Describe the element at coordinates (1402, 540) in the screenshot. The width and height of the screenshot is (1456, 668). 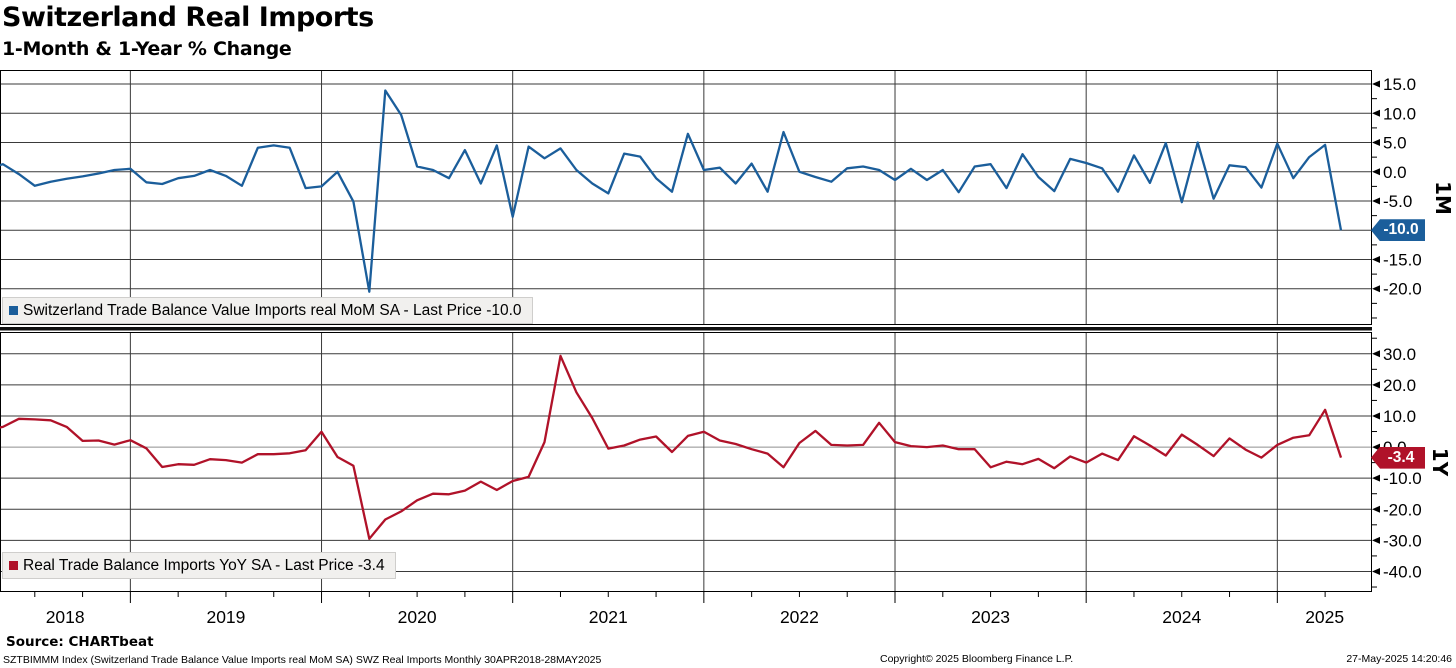
I see `svg-text: -30.0` at that location.